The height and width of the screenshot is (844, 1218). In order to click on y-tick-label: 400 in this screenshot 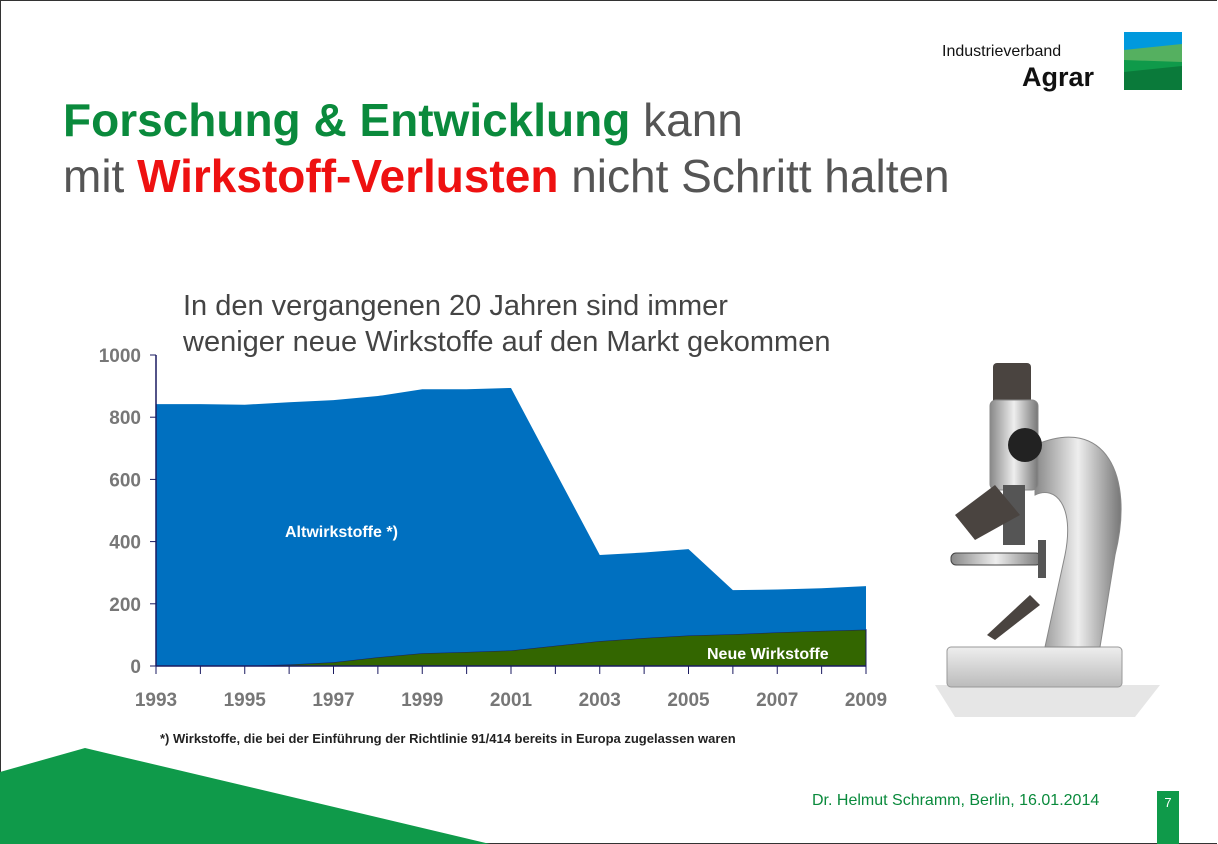, I will do `click(125, 543)`.